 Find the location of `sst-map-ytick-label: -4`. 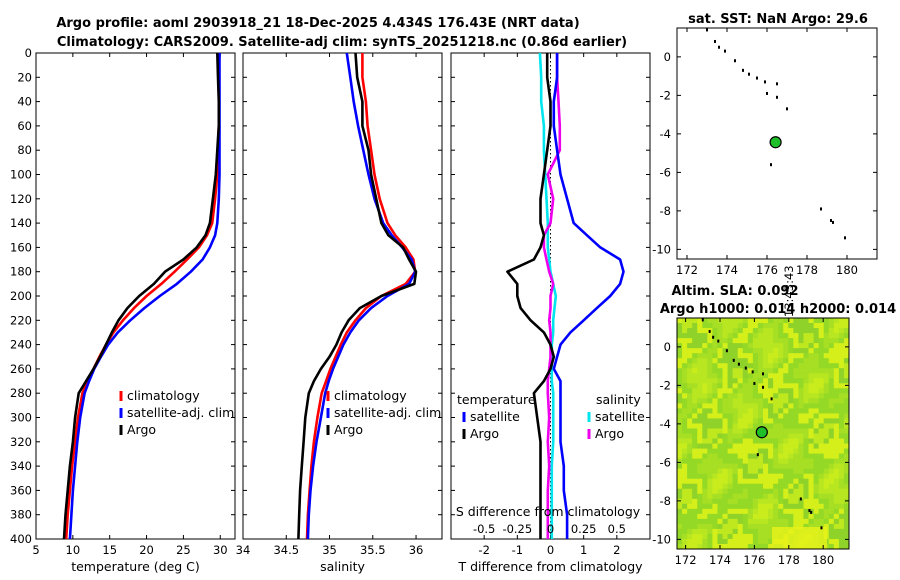

sst-map-ytick-label: -4 is located at coordinates (665, 134).